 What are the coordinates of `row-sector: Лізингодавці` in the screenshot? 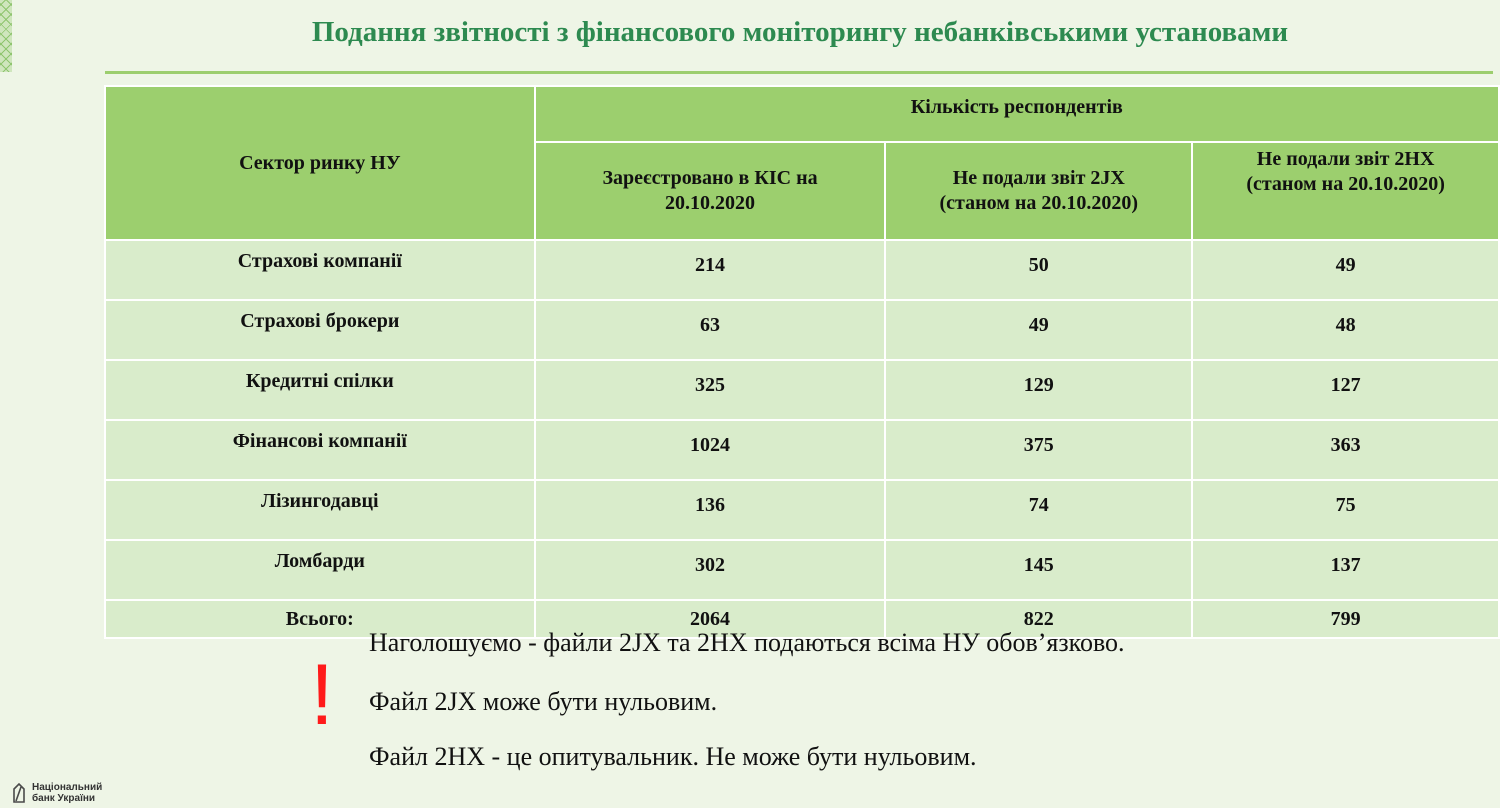 It's located at (320, 510).